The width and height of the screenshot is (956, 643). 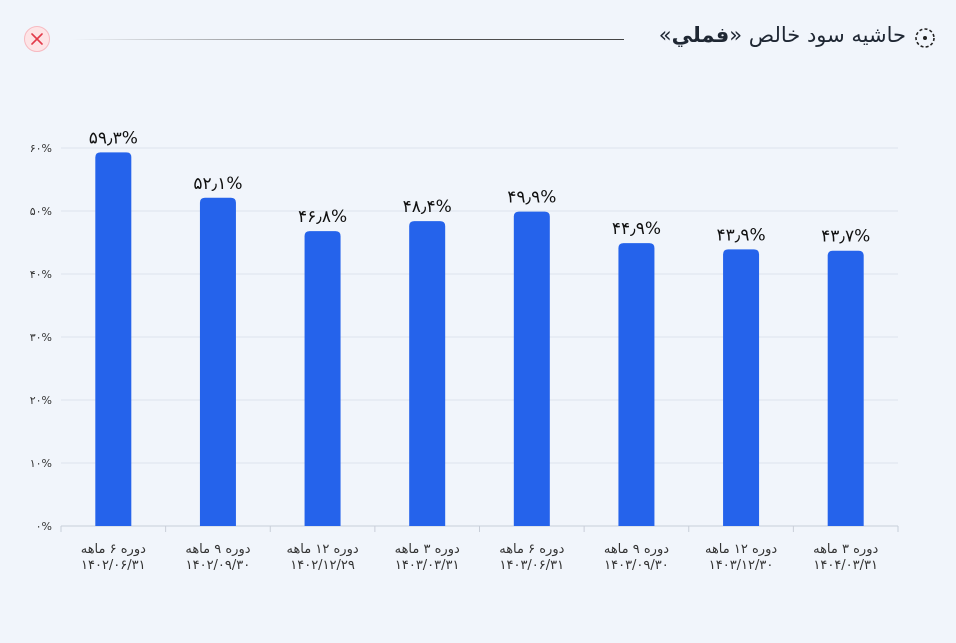 I want to click on data-label: ۴۳٫۹%, so click(x=741, y=235).